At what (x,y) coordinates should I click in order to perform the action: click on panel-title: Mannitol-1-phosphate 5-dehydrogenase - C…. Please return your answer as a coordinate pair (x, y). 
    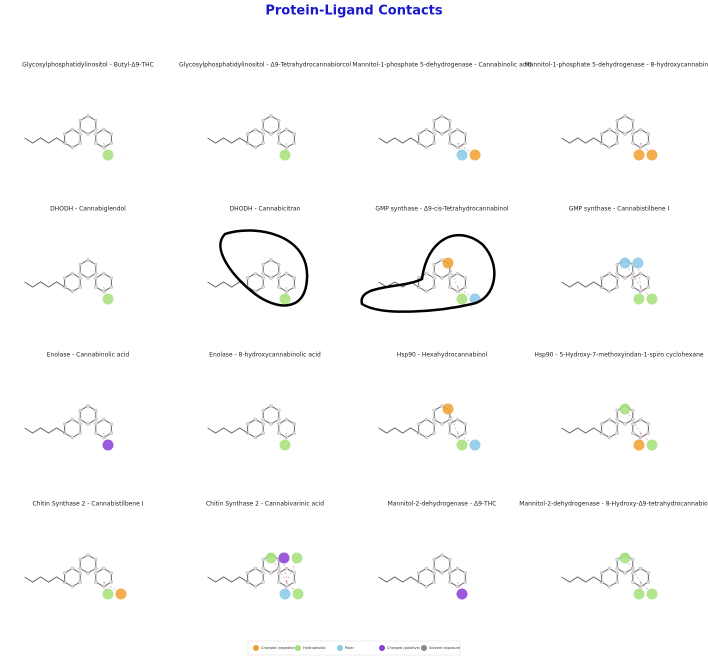
    Looking at the image, I should click on (441, 65).